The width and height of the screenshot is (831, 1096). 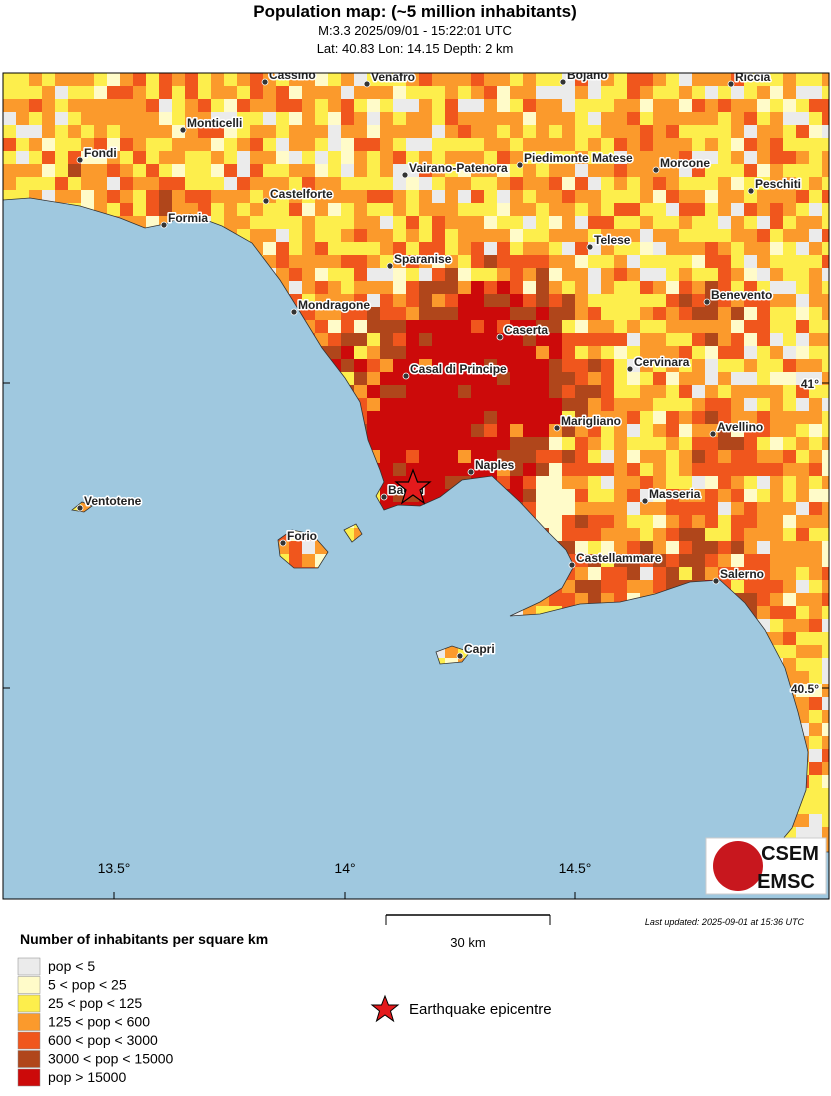 I want to click on legend-swatch, so click(x=29, y=1077).